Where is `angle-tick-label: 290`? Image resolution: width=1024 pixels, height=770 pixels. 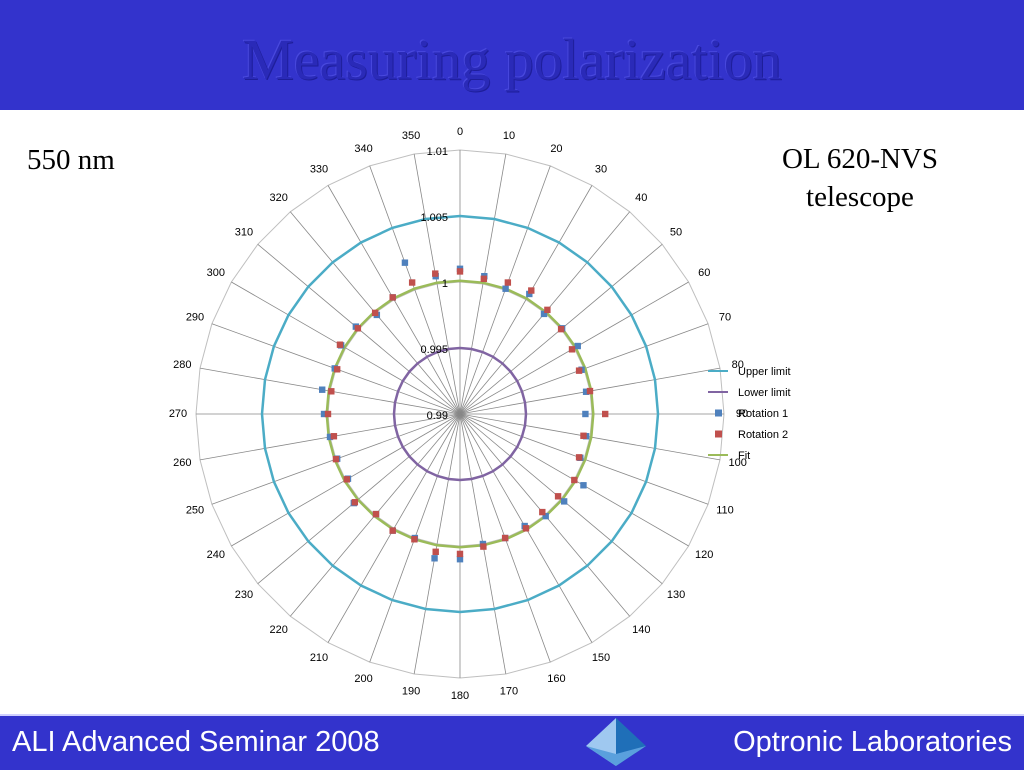 angle-tick-label: 290 is located at coordinates (195, 317).